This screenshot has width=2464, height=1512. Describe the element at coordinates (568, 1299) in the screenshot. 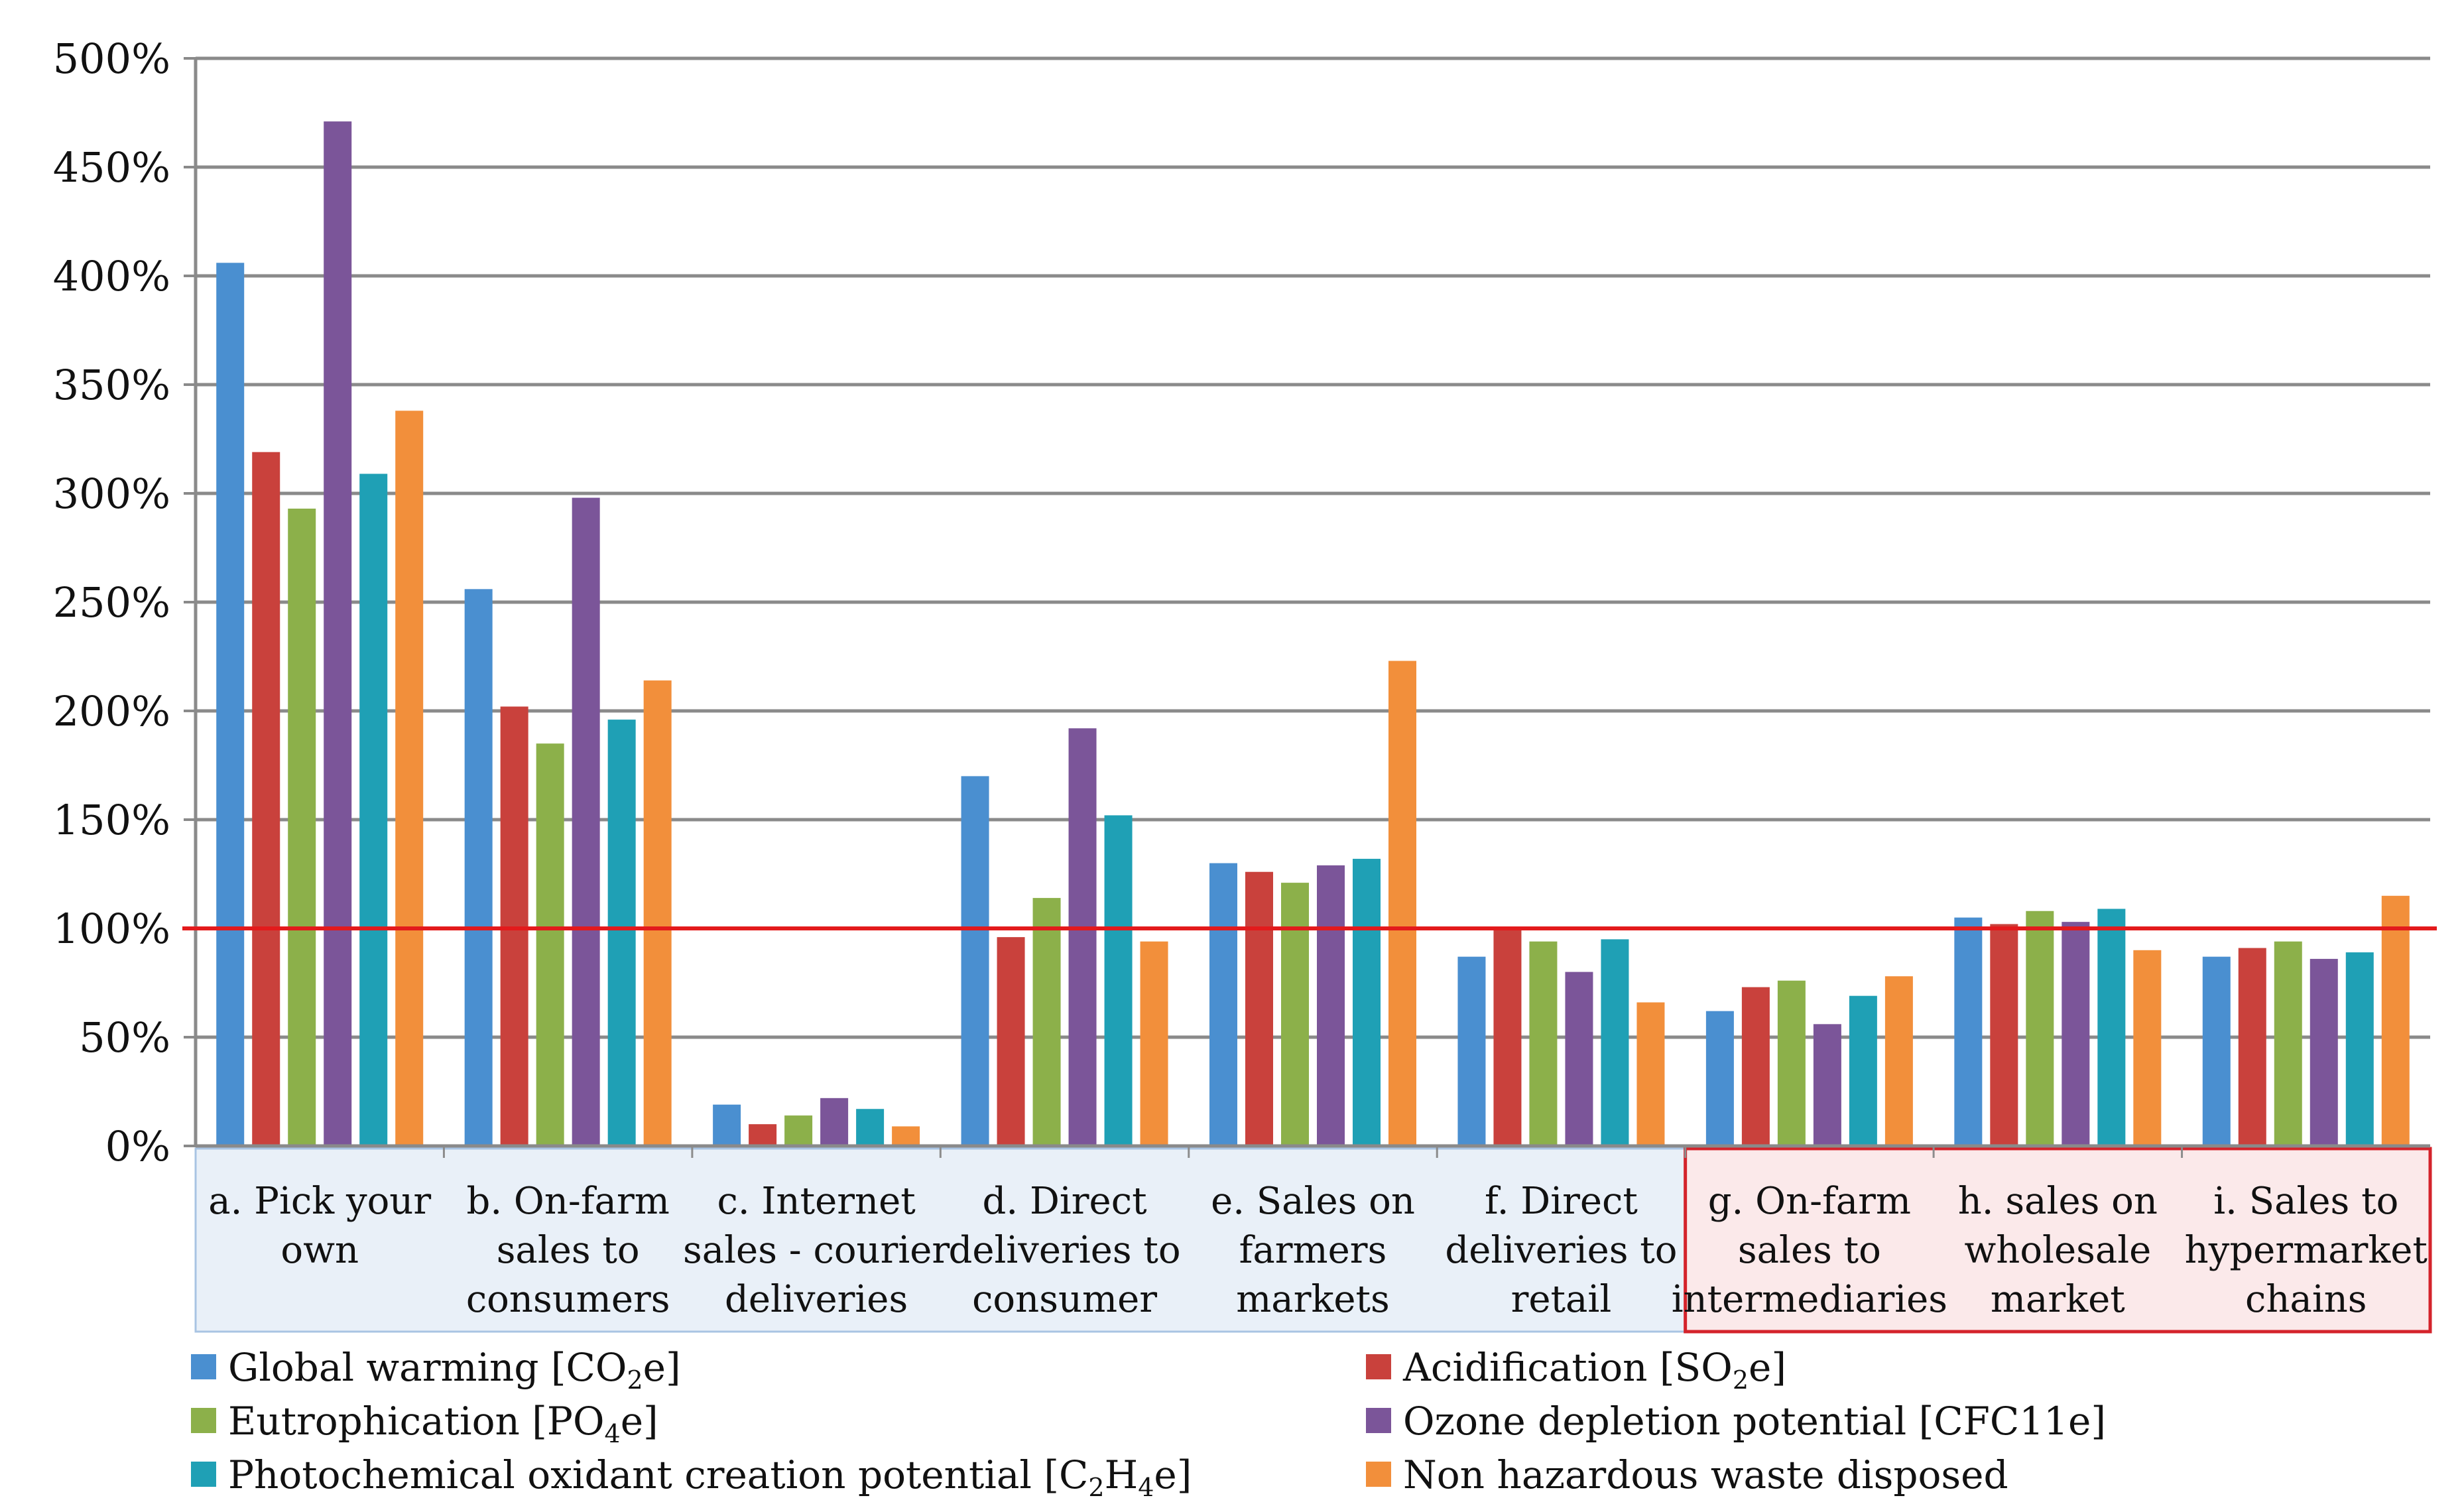

I see `category-label: consumers` at that location.